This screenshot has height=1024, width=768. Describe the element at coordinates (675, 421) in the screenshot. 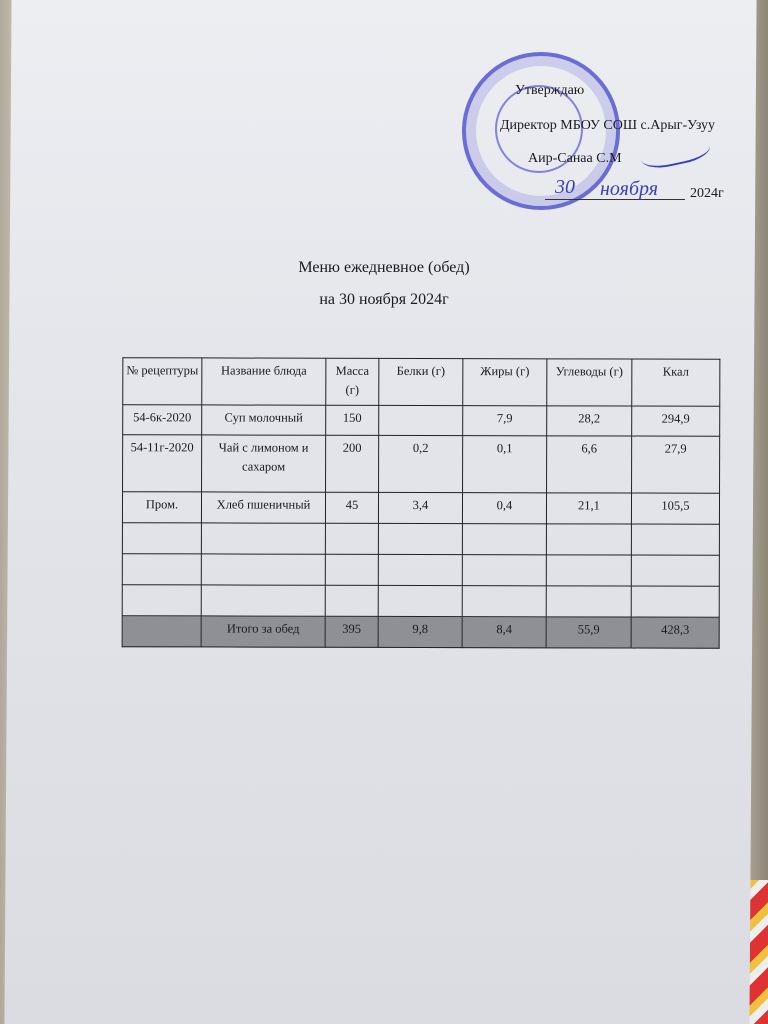

I see `cell: 294,9` at that location.